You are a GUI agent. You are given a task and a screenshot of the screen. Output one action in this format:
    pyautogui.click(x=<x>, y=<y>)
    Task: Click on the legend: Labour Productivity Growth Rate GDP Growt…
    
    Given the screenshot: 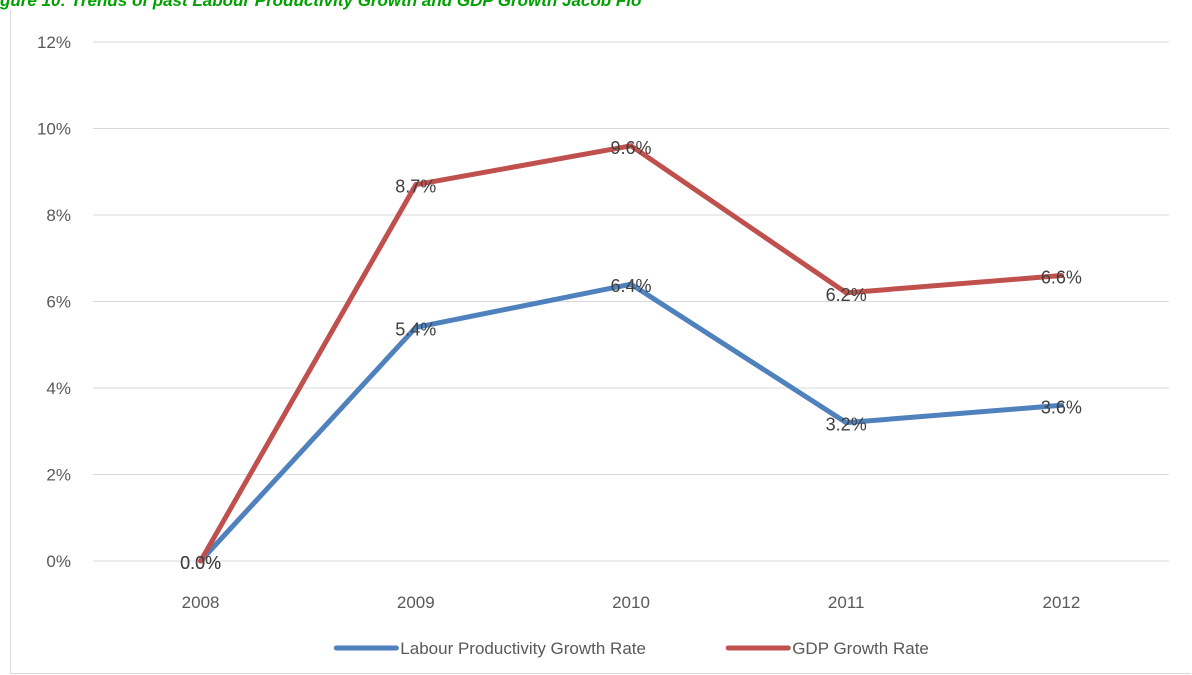 What is the action you would take?
    pyautogui.click(x=631, y=648)
    